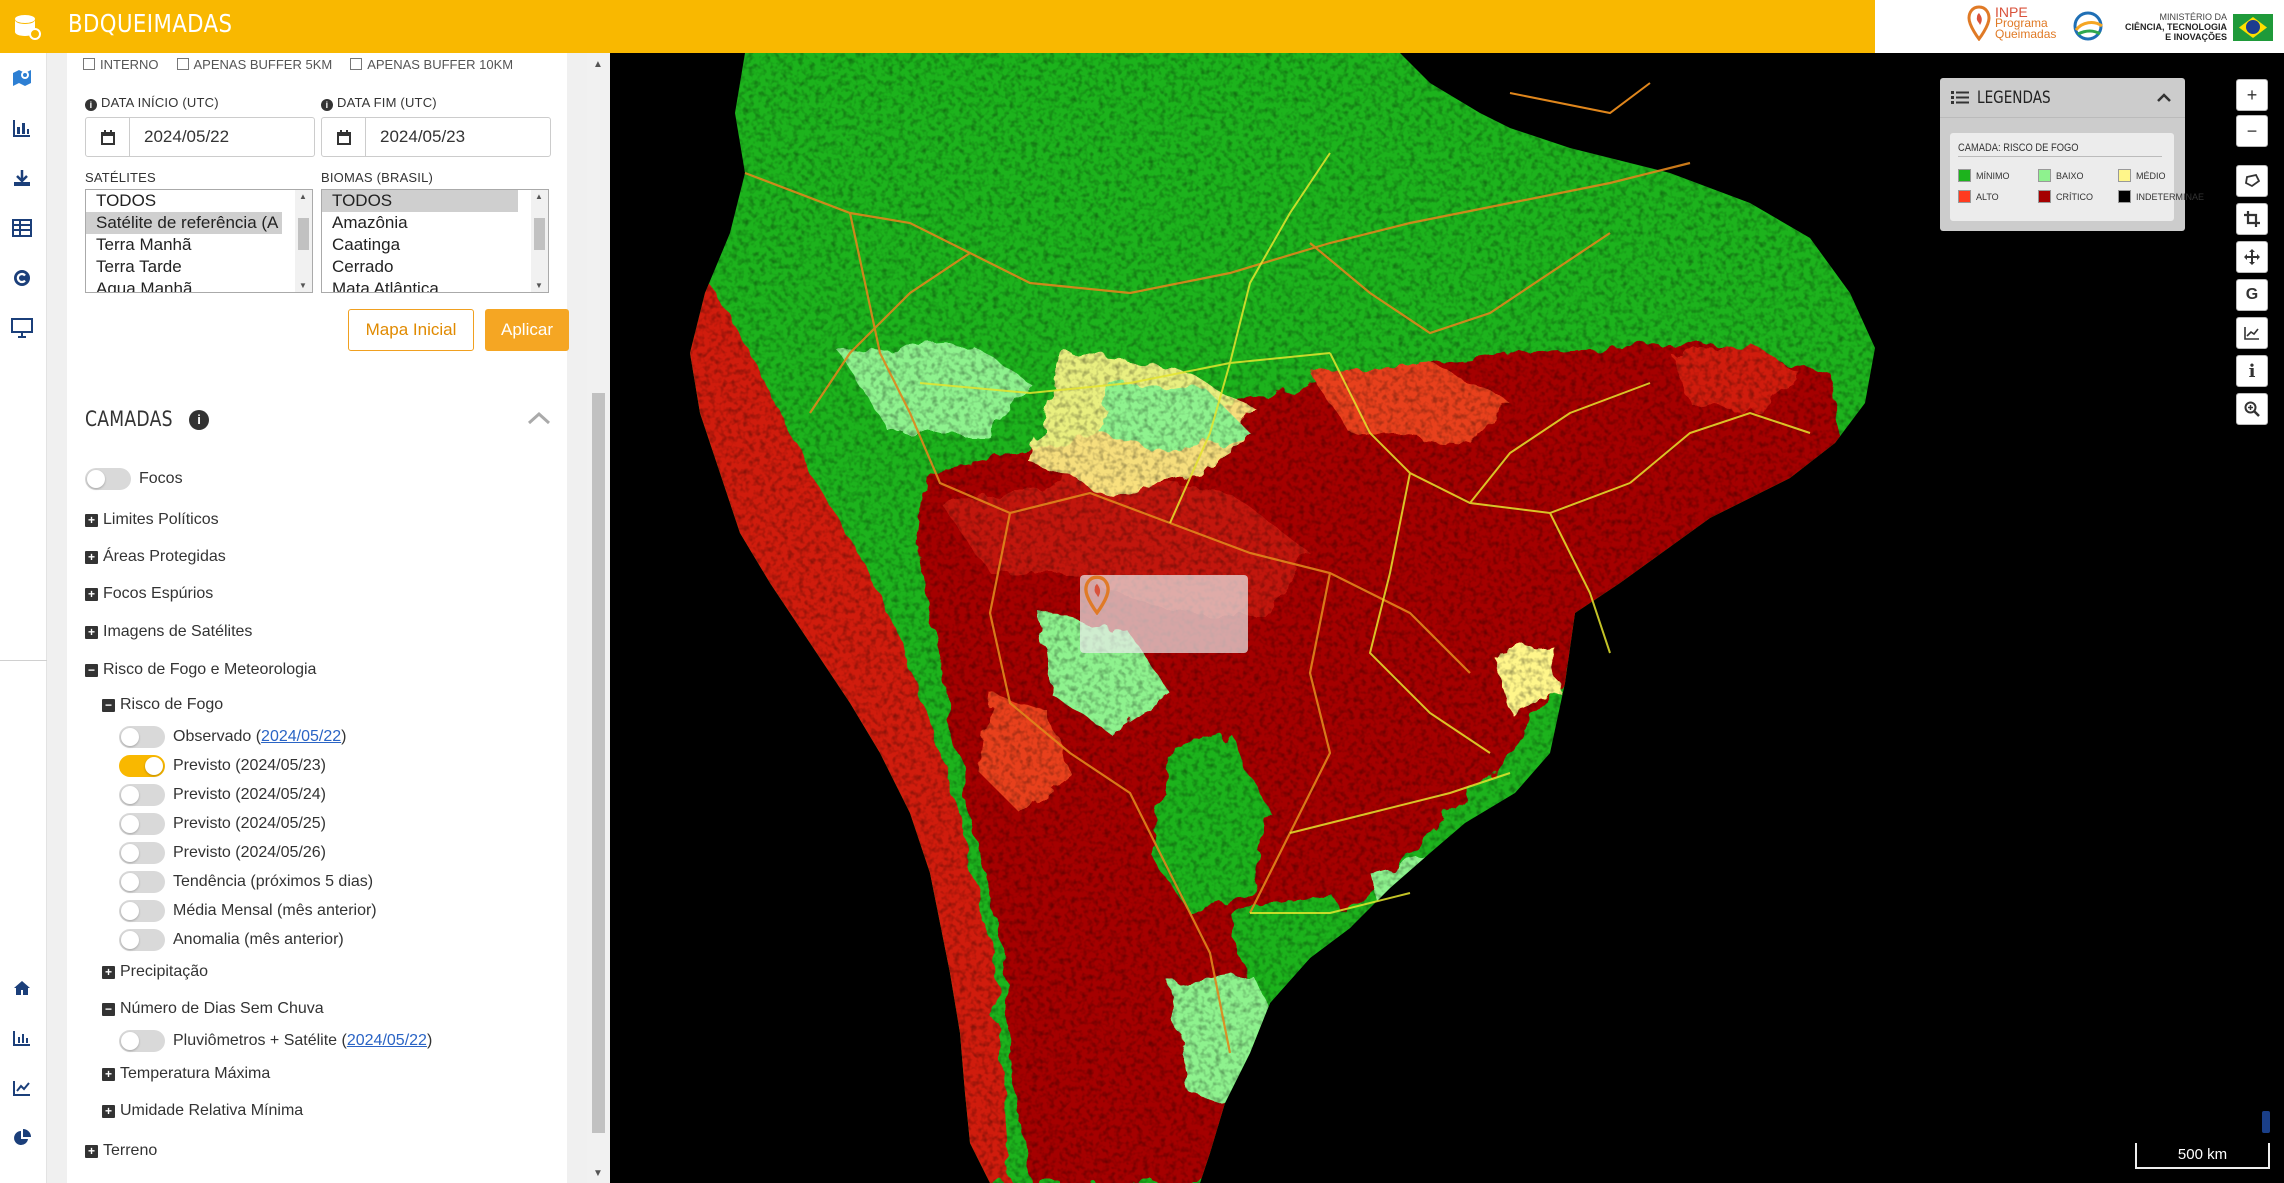 The width and height of the screenshot is (2284, 1183). Describe the element at coordinates (142, 737) in the screenshot. I see `observado-toggle` at that location.